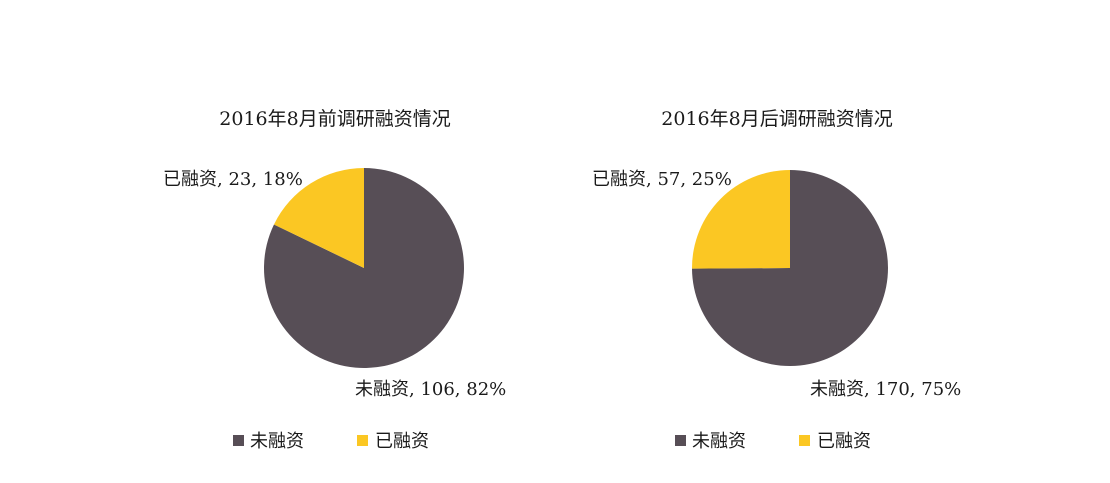 Image resolution: width=1110 pixels, height=483 pixels. What do you see at coordinates (662, 179) in the screenshot?
I see `slice-label-funded: 已融资, 57, 25%` at bounding box center [662, 179].